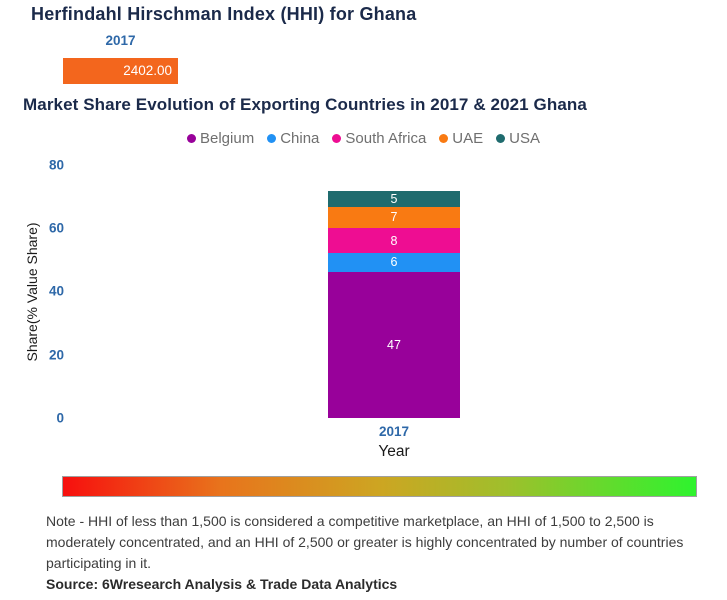 The height and width of the screenshot is (600, 727). I want to click on bar-segment-value: 6, so click(394, 262).